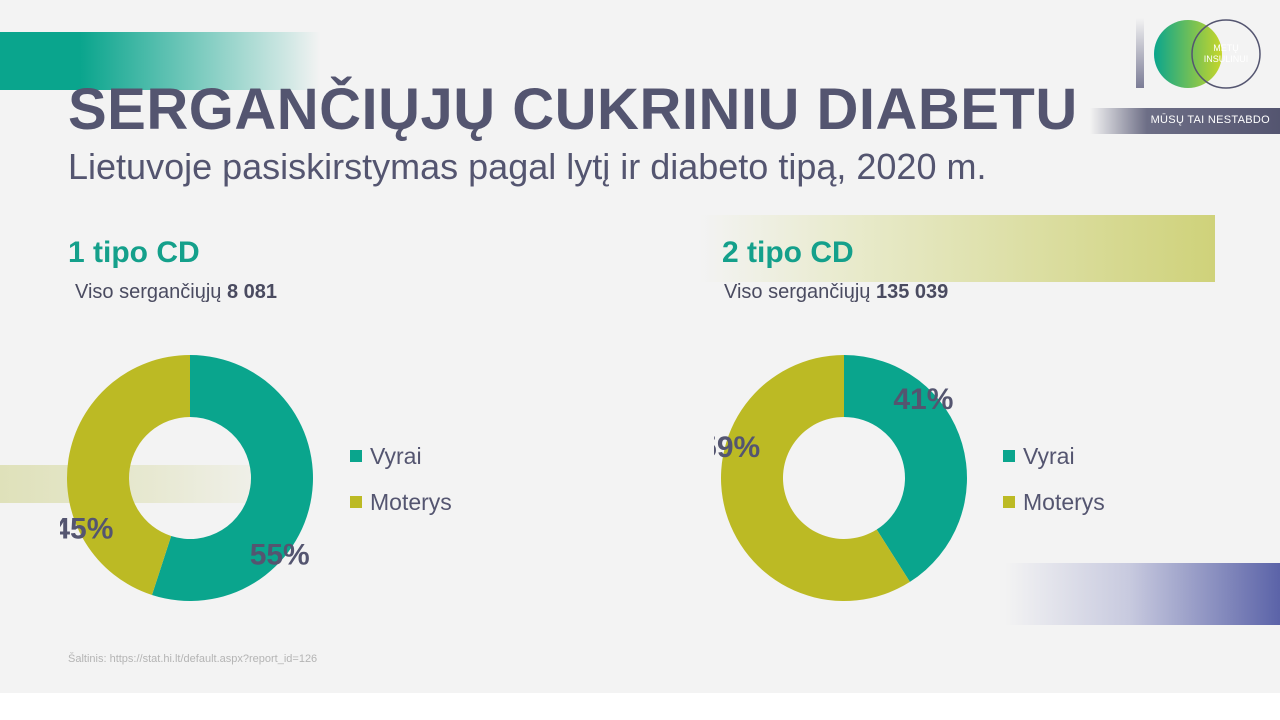  What do you see at coordinates (148, 292) in the screenshot?
I see `chart1-total-label: Viso sergančiųjų` at bounding box center [148, 292].